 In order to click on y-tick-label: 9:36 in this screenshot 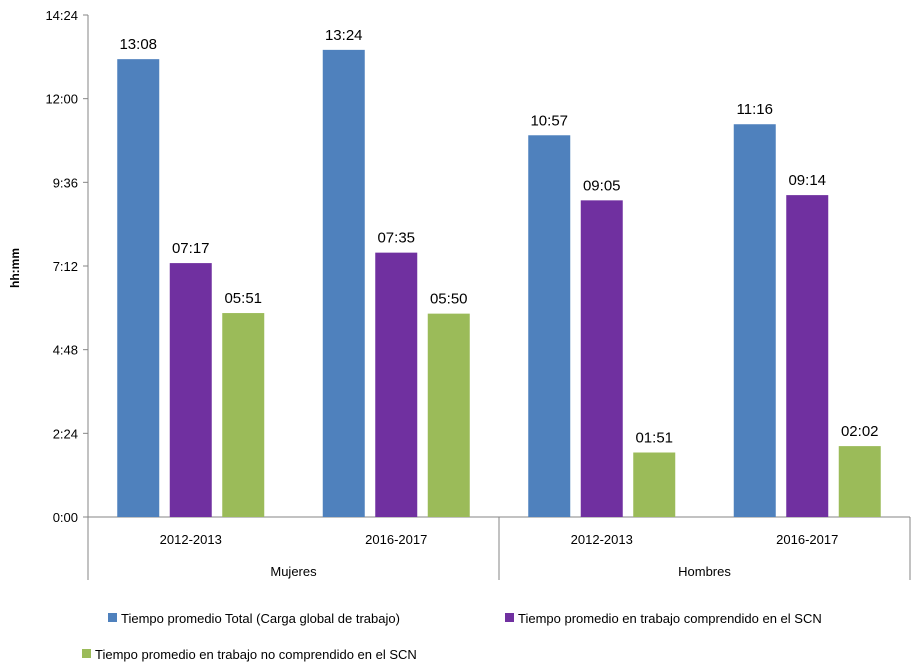, I will do `click(65, 182)`.